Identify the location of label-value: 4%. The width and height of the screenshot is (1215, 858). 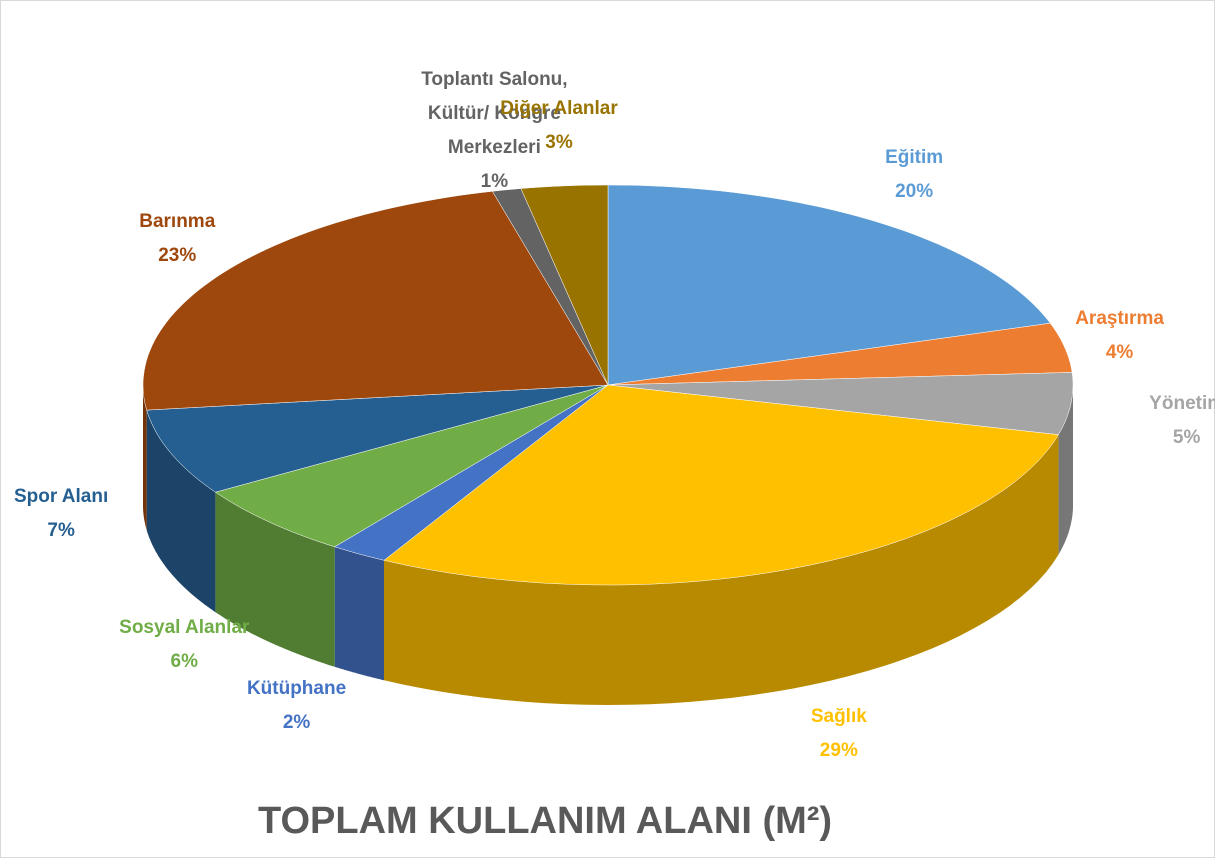
(1119, 353).